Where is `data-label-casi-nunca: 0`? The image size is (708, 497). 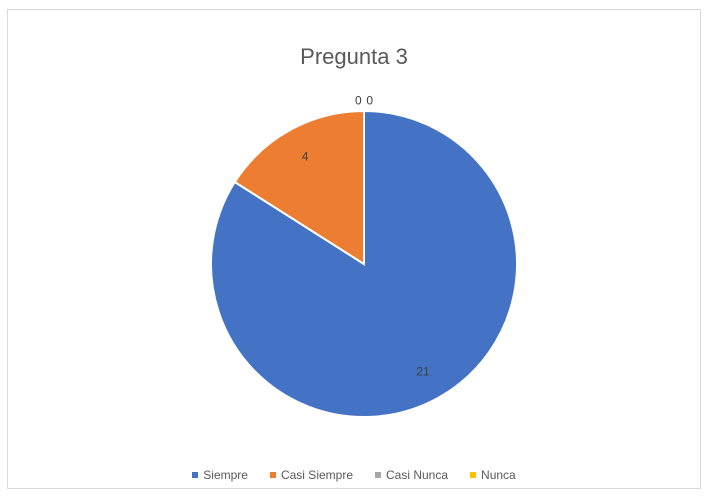 data-label-casi-nunca: 0 is located at coordinates (358, 100).